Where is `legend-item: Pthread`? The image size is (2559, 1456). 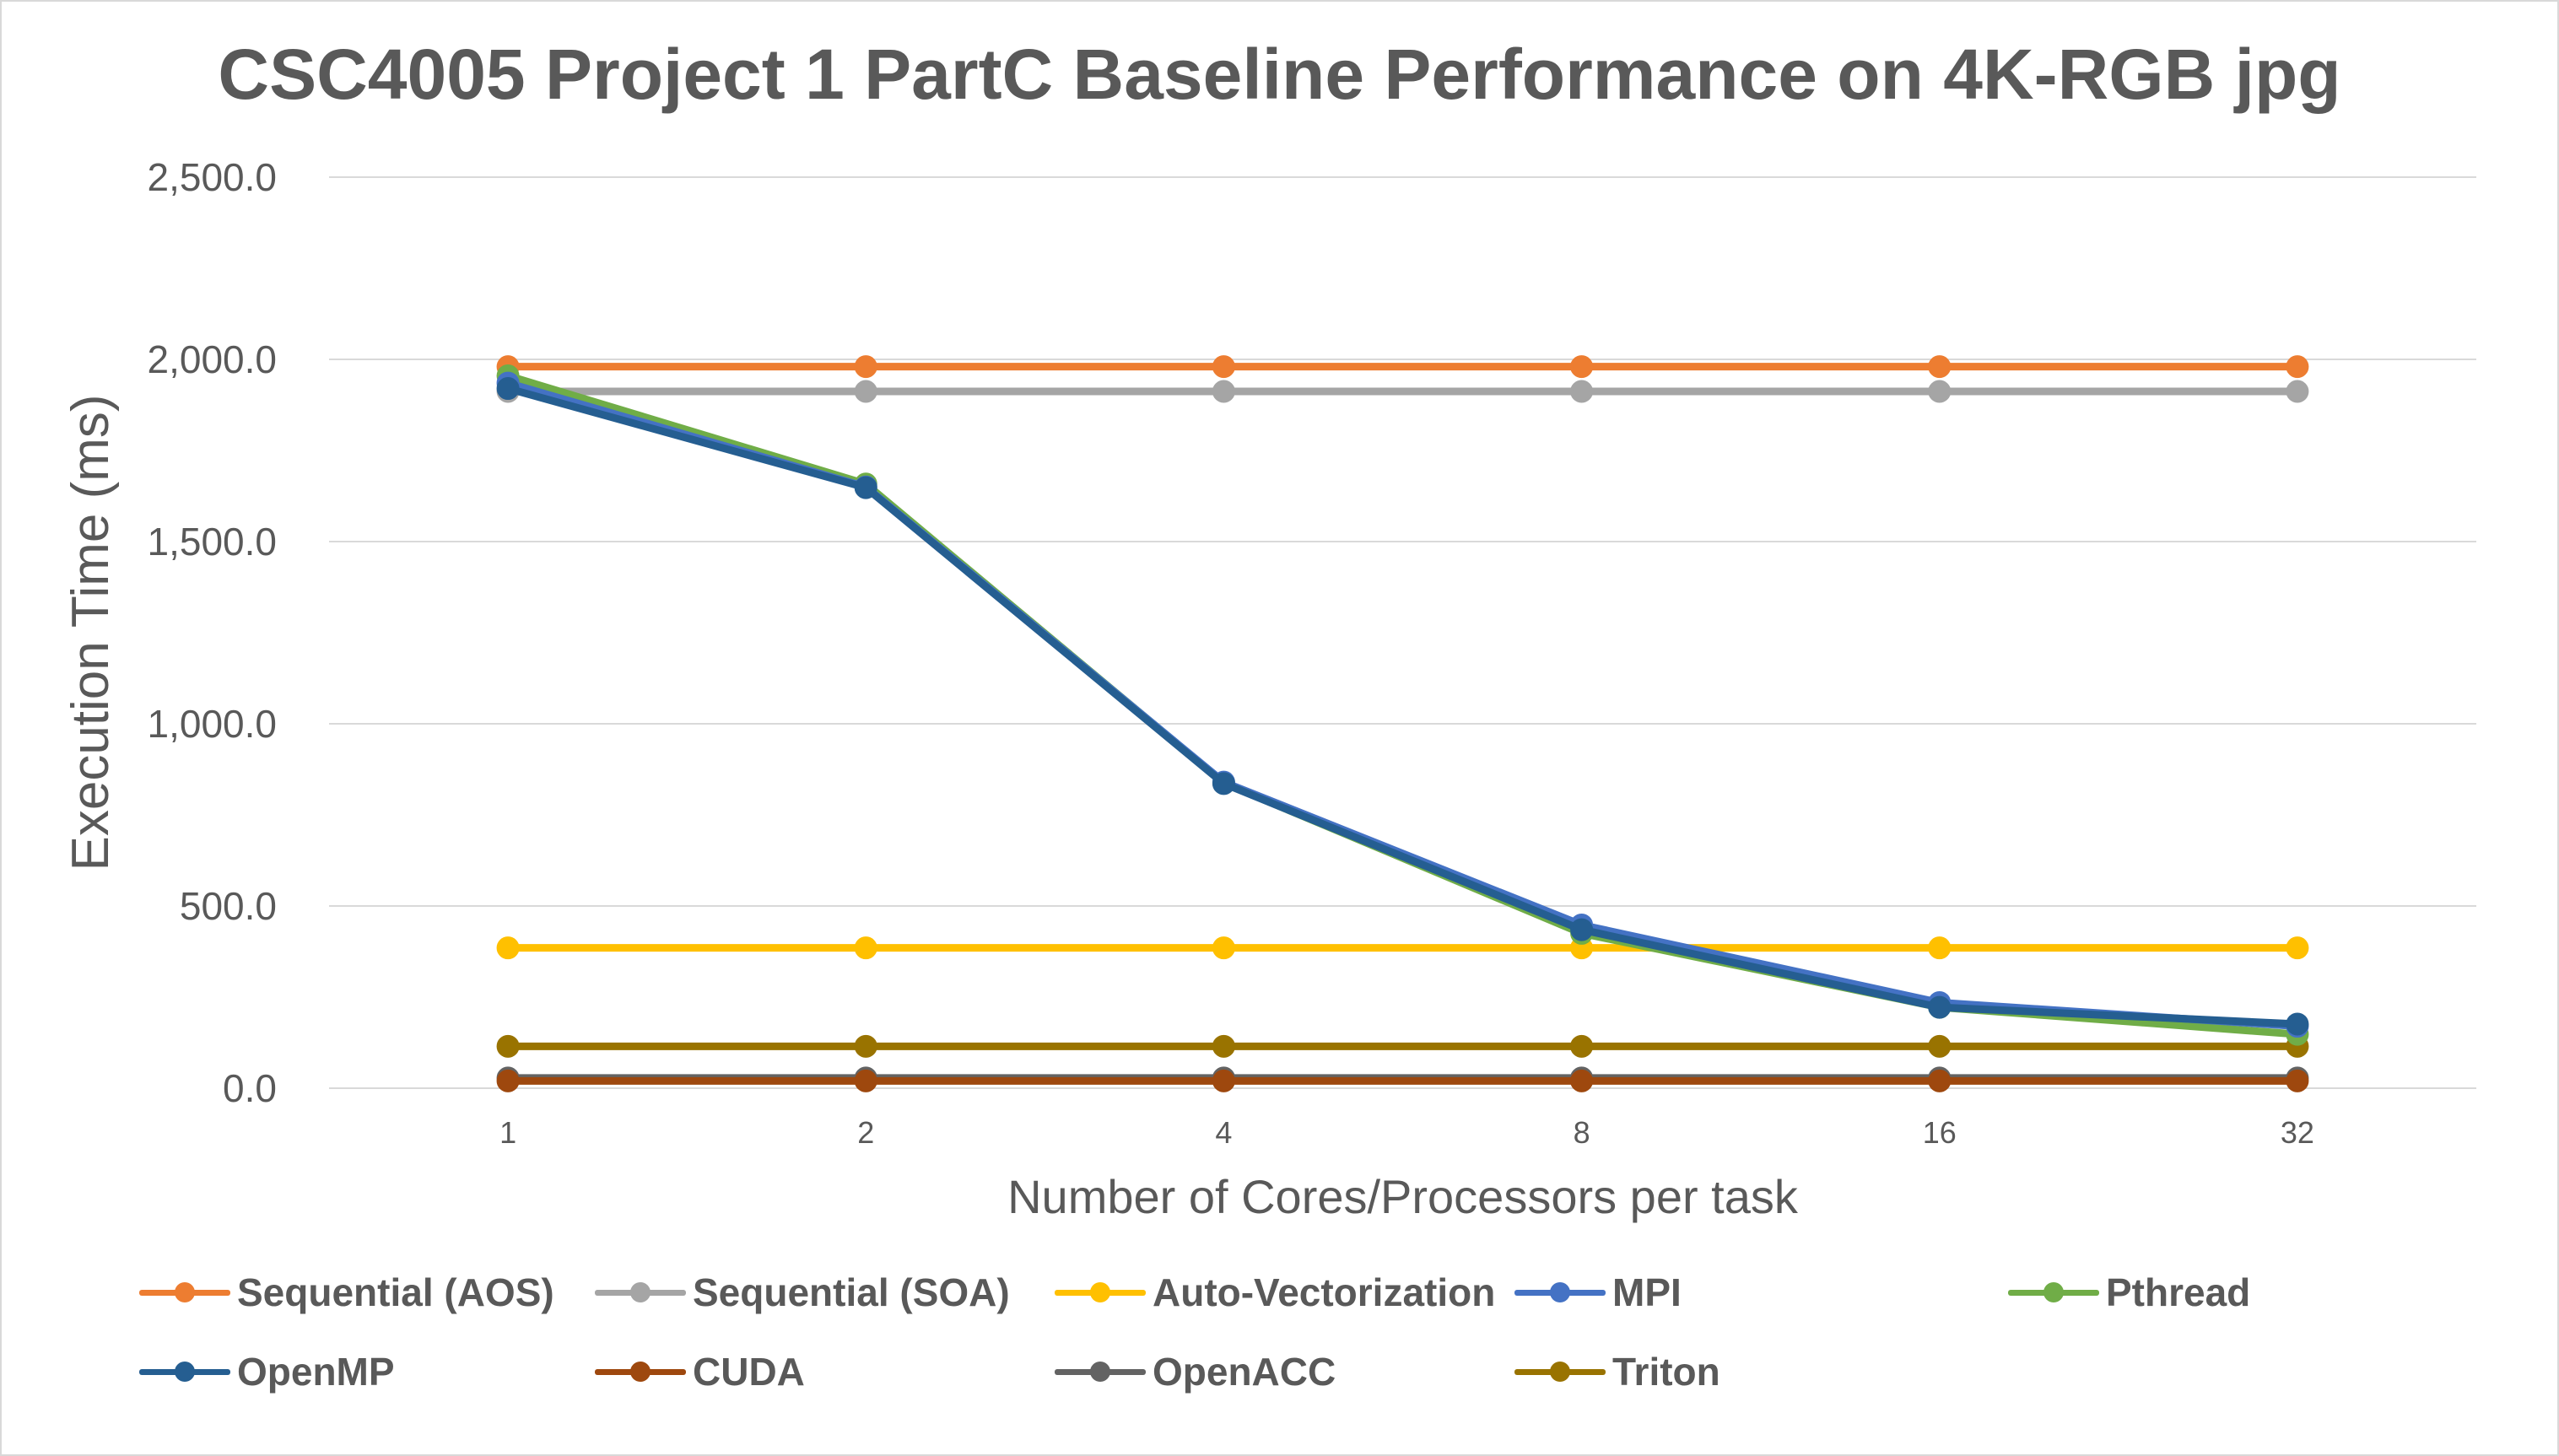 legend-item: Pthread is located at coordinates (2129, 1293).